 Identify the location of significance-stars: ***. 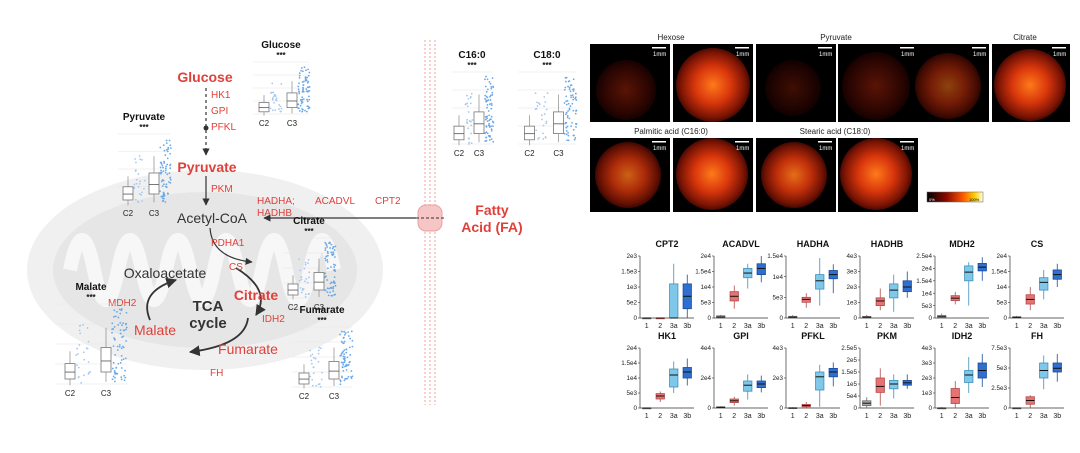
(322, 320).